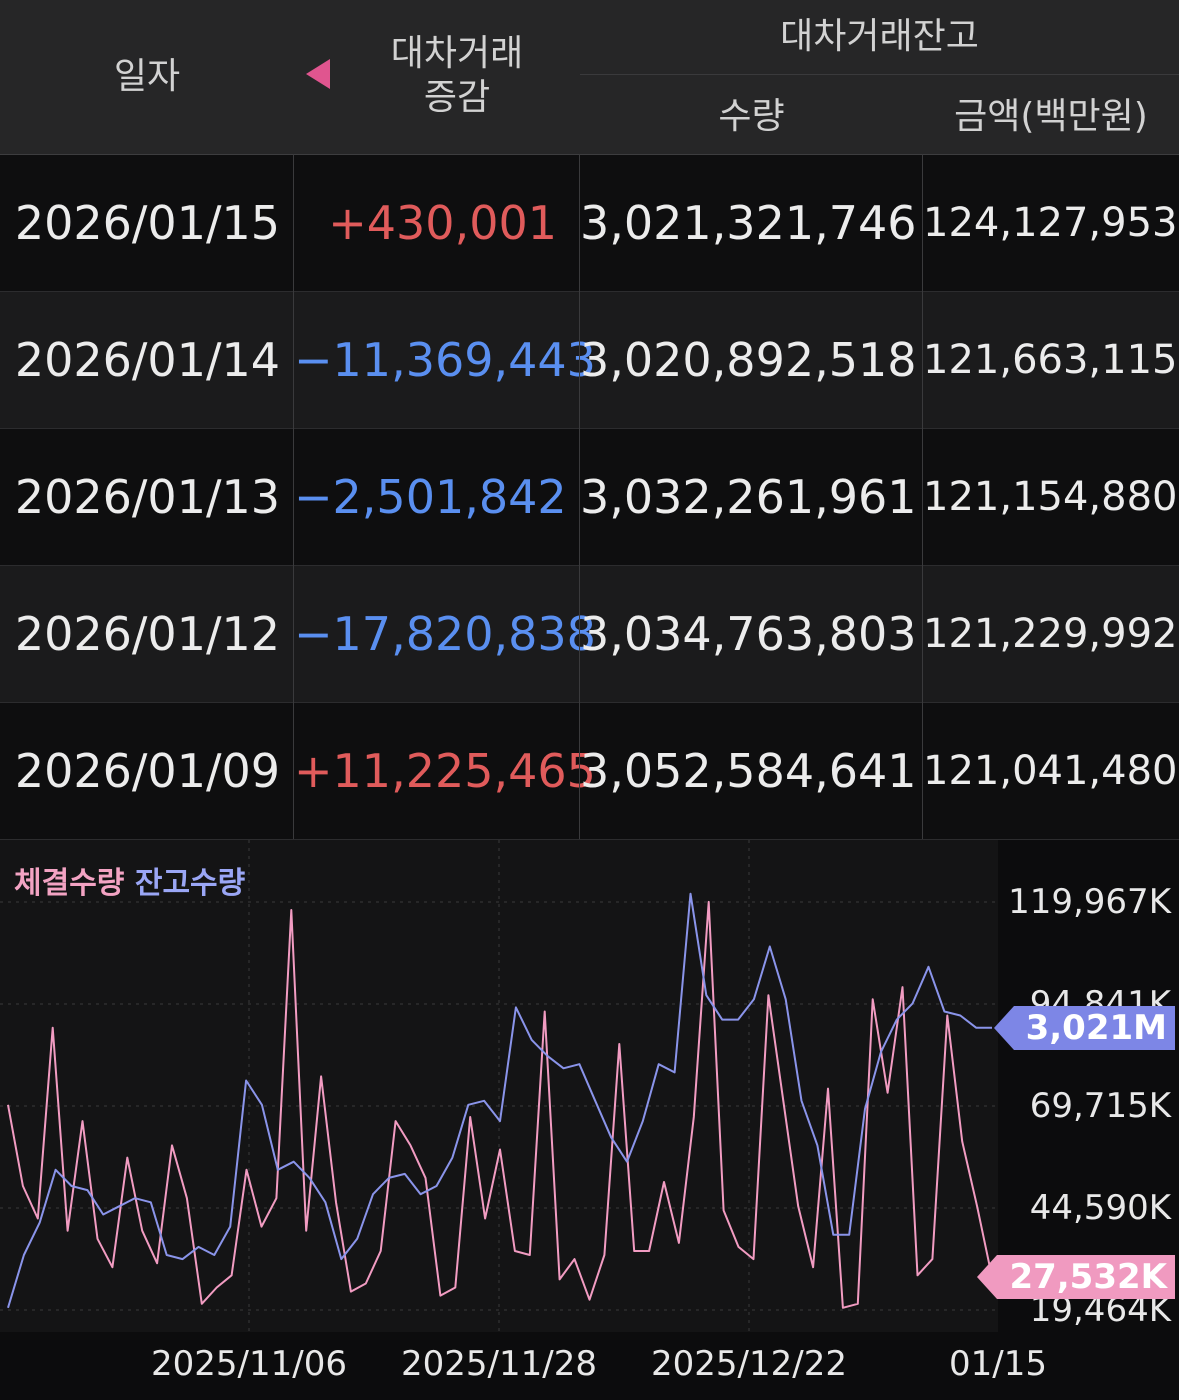 Image resolution: width=1179 pixels, height=1400 pixels. Describe the element at coordinates (445, 771) in the screenshot. I see `row-change: +11,225,465` at that location.